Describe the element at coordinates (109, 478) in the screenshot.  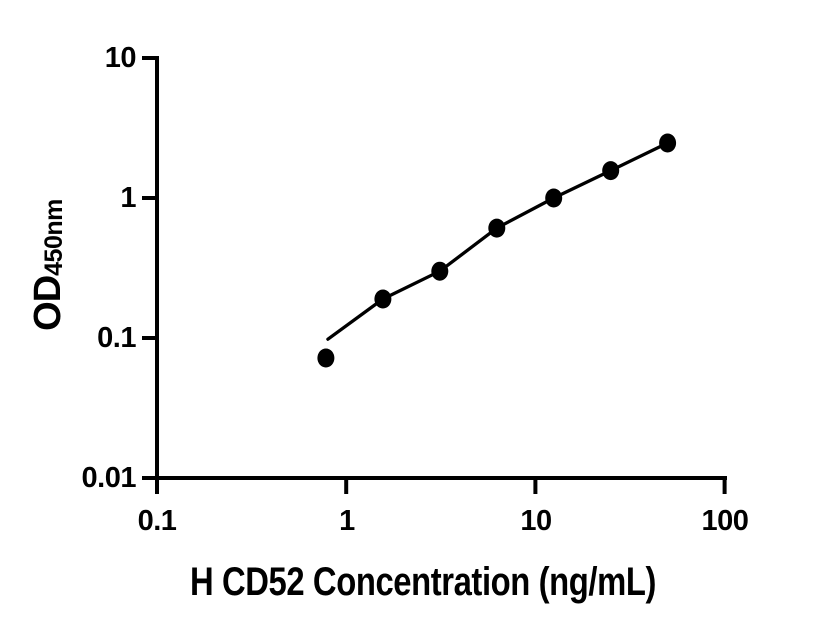
I see `y-tick-label-0.01: 0.01` at that location.